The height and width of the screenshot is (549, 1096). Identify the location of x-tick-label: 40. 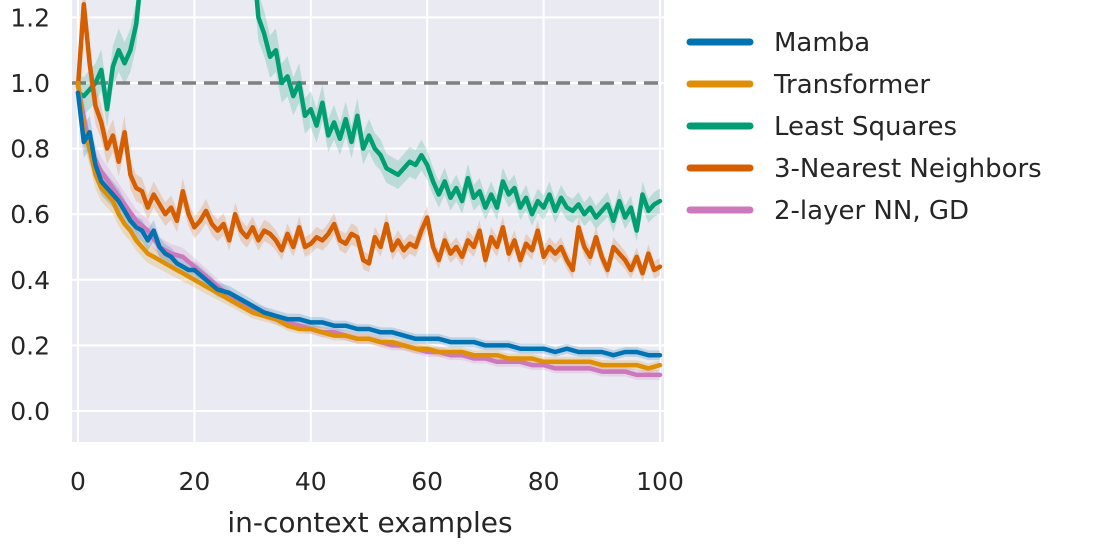
(311, 481).